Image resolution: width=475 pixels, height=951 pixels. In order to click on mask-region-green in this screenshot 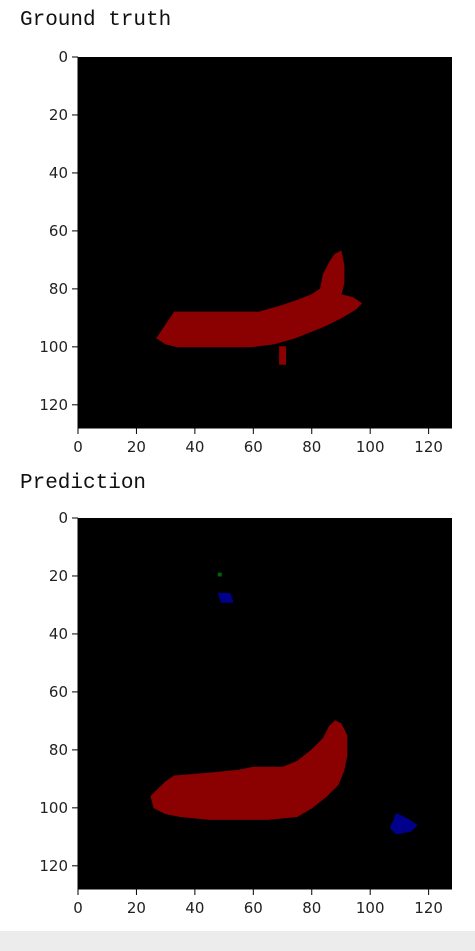, I will do `click(219, 574)`.